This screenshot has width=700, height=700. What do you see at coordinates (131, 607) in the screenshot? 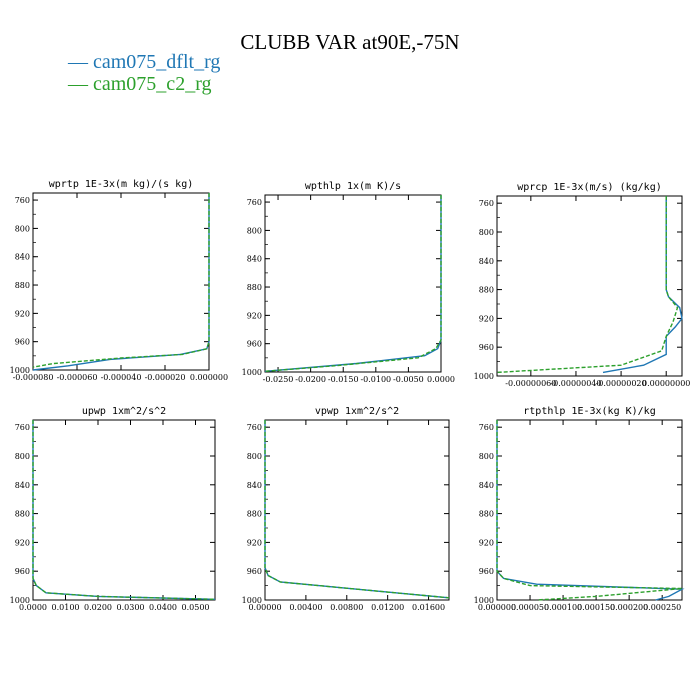
I see `x-tick-label: 0.0300` at bounding box center [131, 607].